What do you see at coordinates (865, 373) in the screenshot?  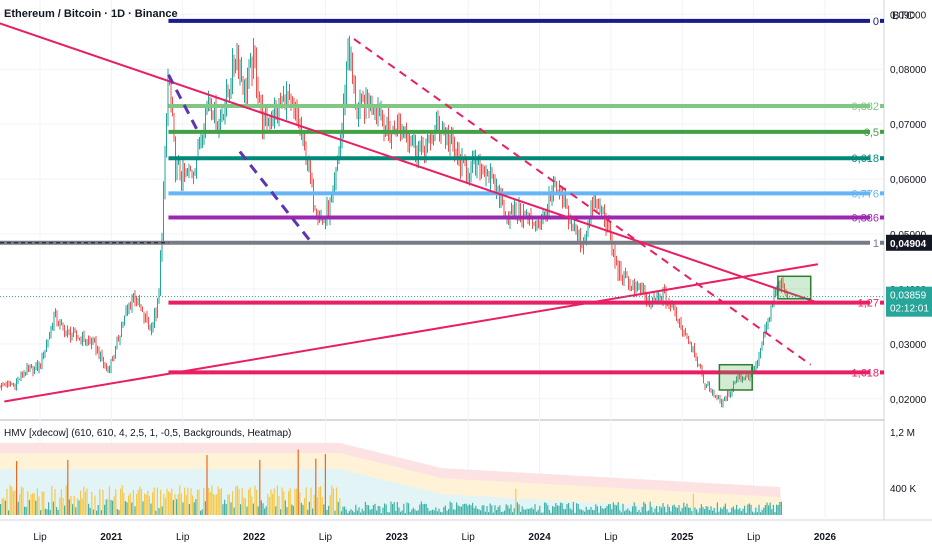 I see `fib-level-label: 1,618` at bounding box center [865, 373].